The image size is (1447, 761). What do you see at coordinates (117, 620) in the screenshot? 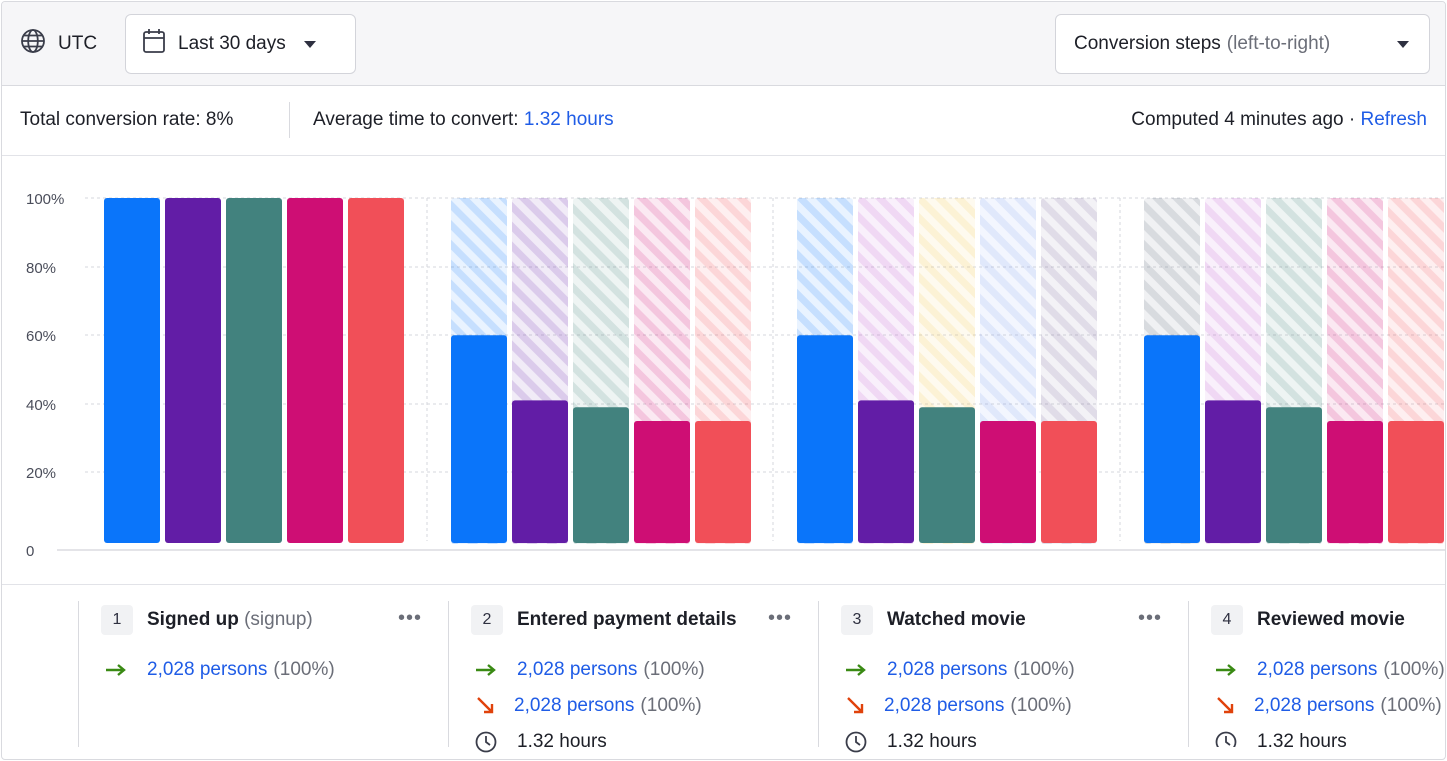
I see `step-number: 1` at bounding box center [117, 620].